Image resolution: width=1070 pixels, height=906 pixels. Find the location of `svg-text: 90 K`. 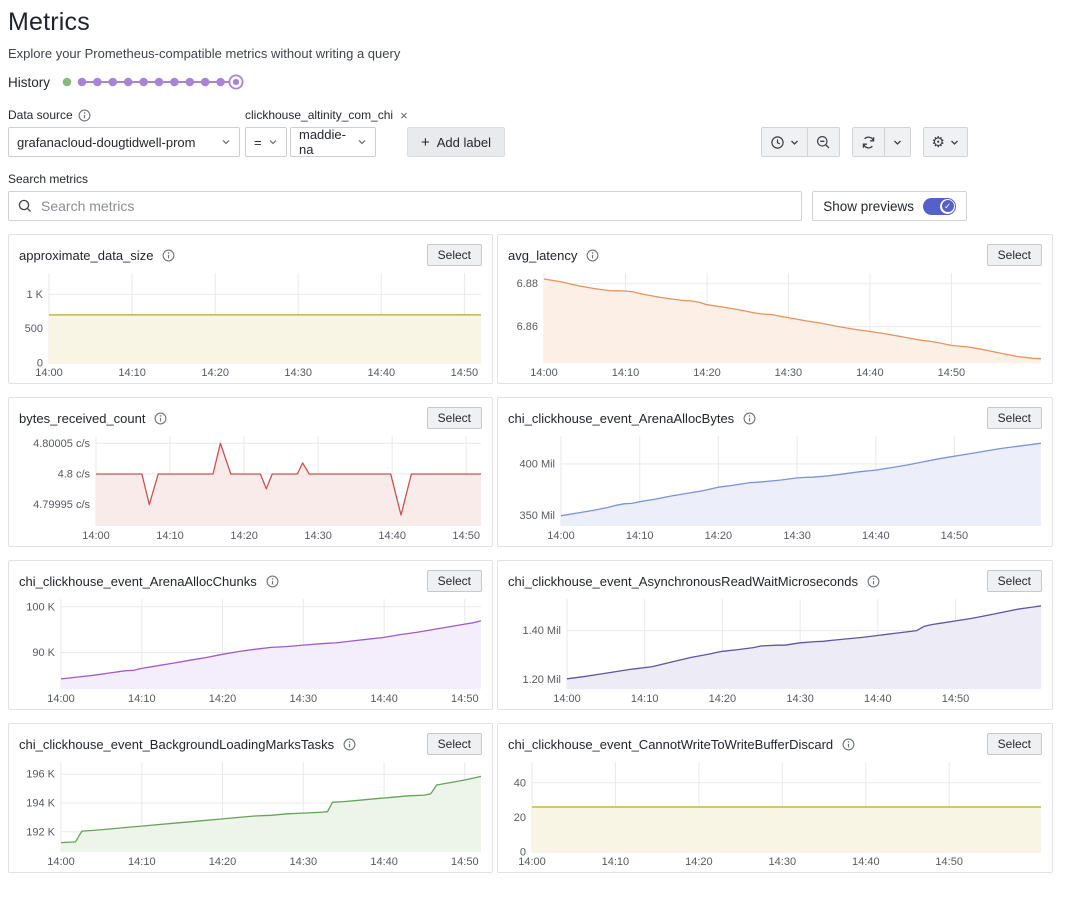

svg-text: 90 K is located at coordinates (43, 653).